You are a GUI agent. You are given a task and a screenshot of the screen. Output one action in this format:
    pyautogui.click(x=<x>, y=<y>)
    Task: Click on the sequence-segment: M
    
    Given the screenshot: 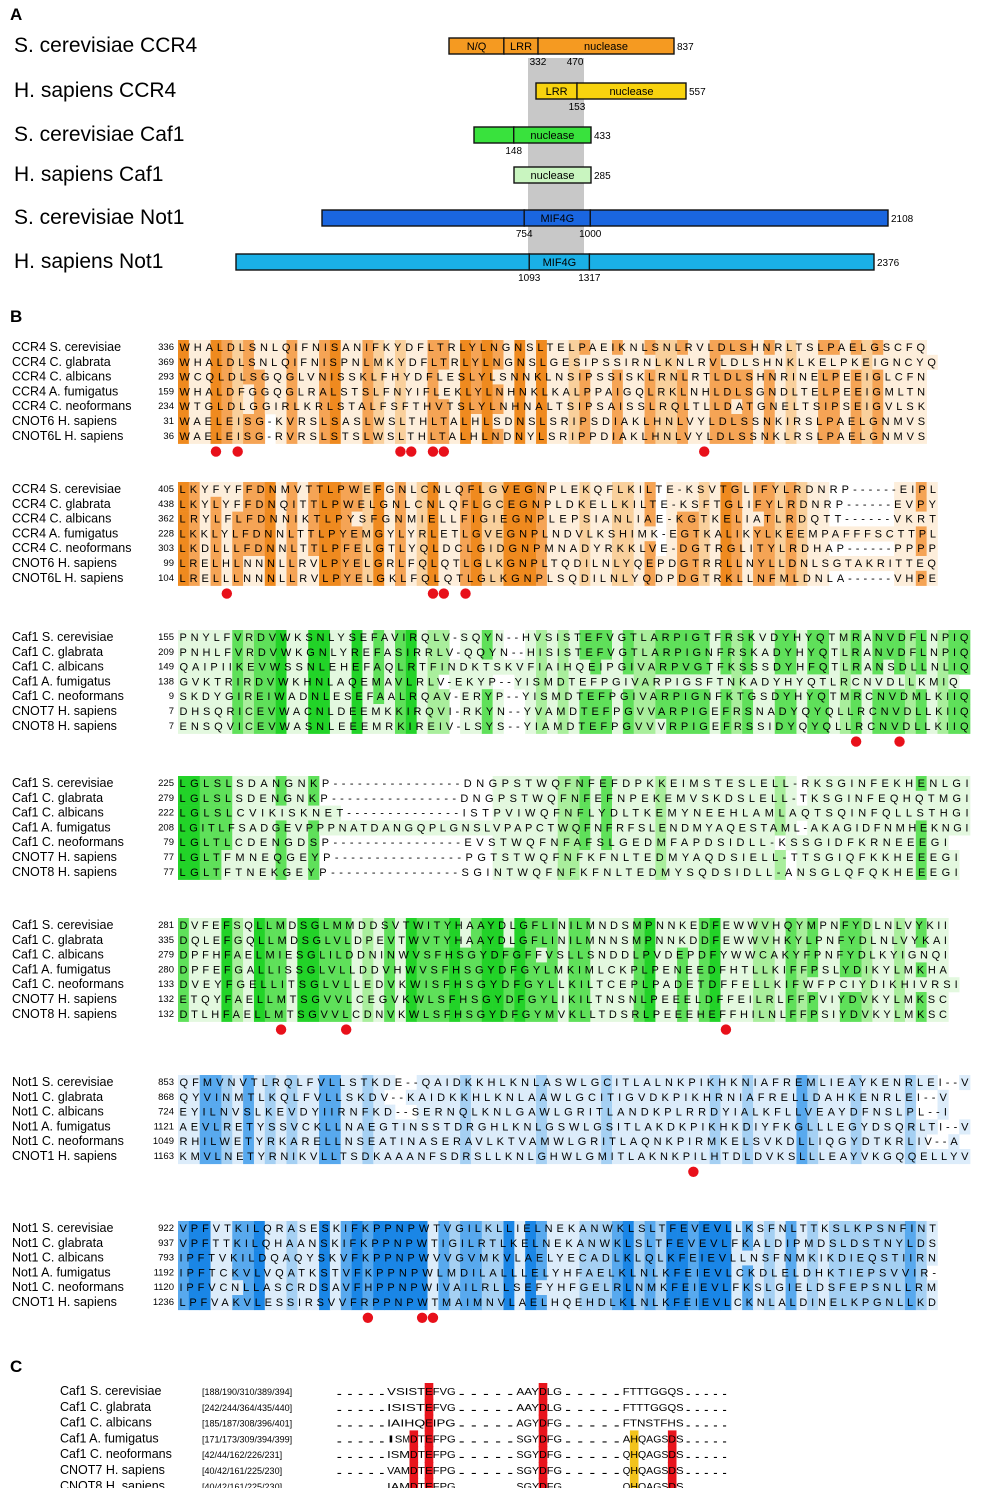 What is the action you would take?
    pyautogui.click(x=406, y=1439)
    